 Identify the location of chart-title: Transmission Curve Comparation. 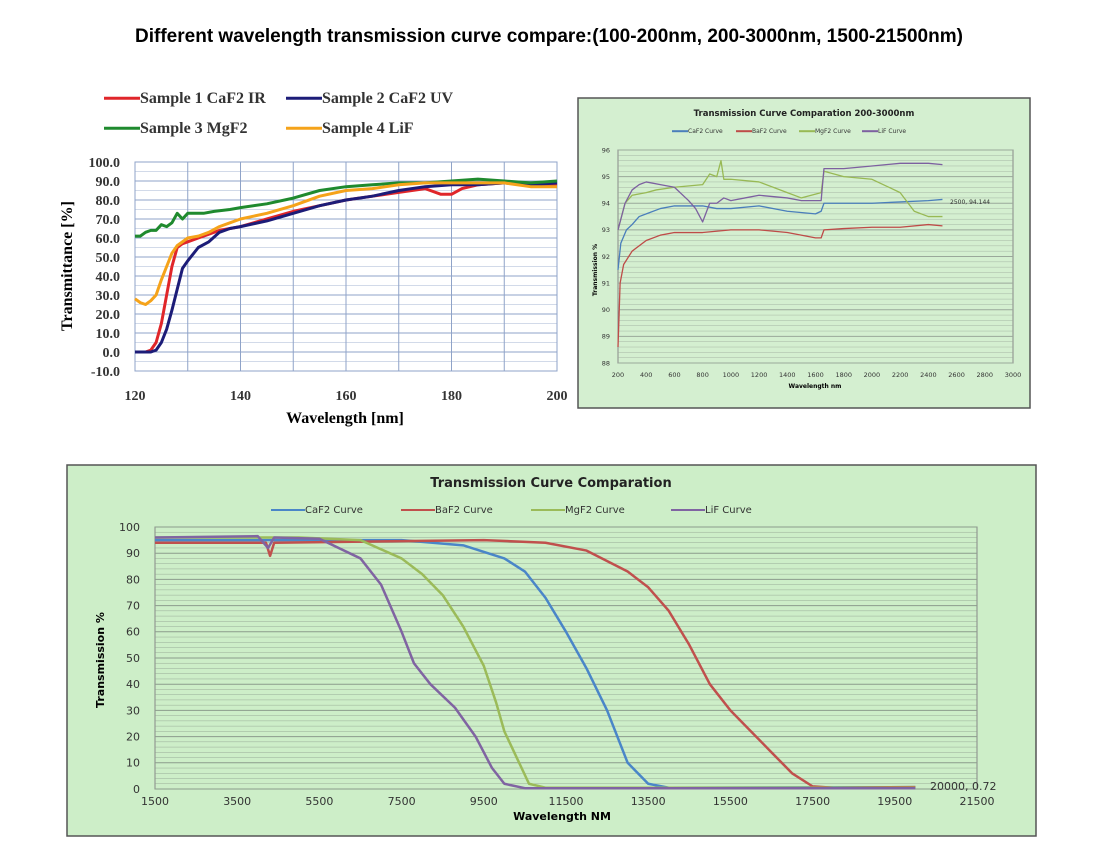
(550, 483).